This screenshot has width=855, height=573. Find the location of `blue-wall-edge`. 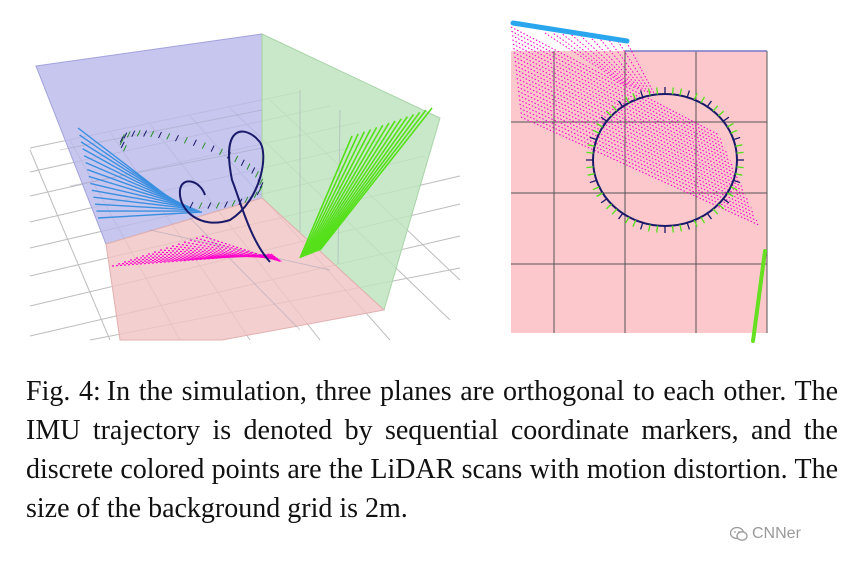

blue-wall-edge is located at coordinates (570, 32).